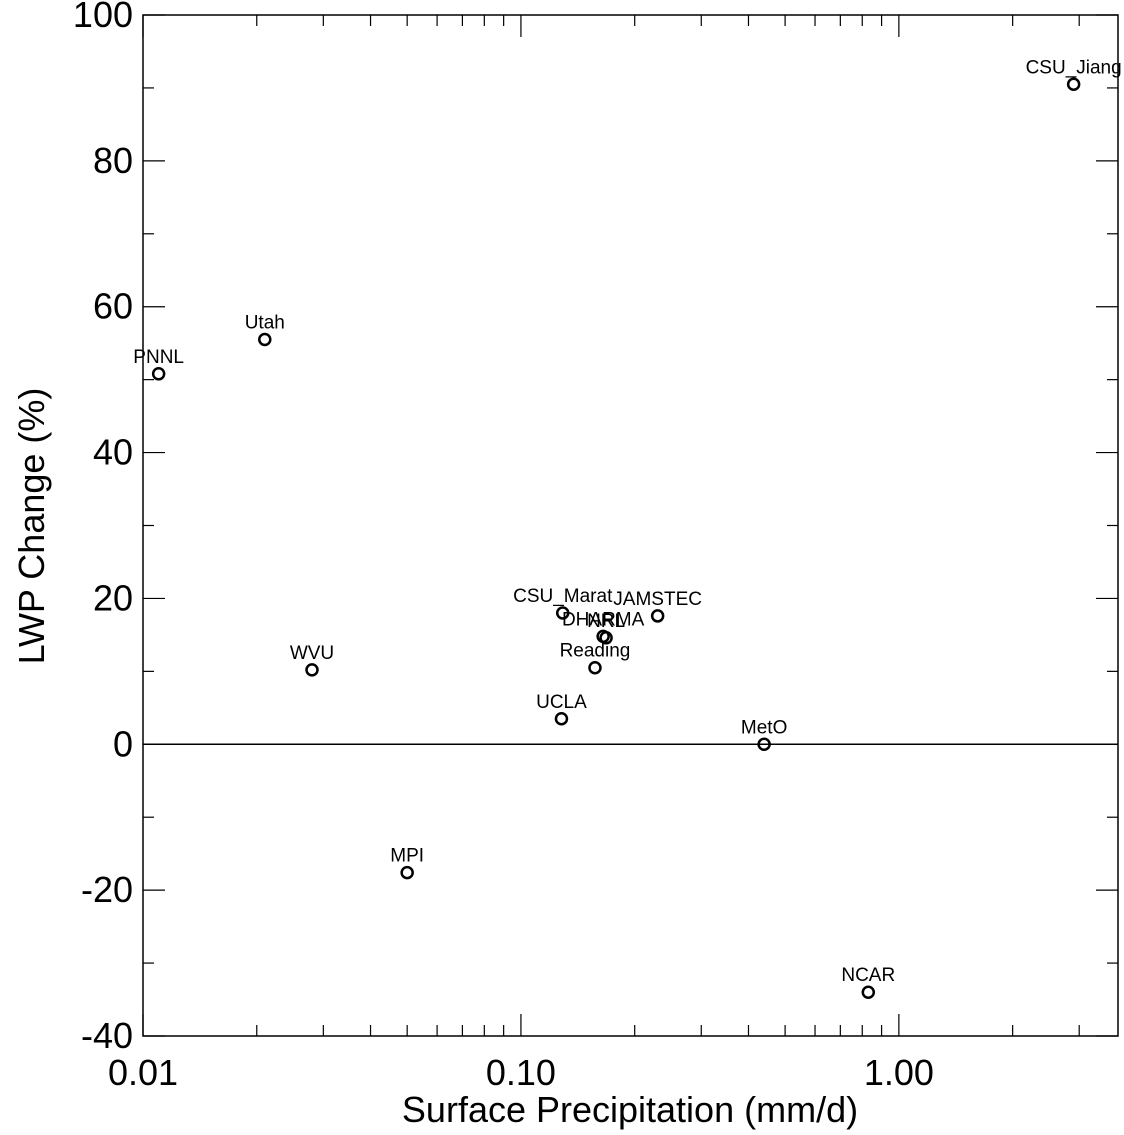 This screenshot has width=1124, height=1135. What do you see at coordinates (563, 596) in the screenshot?
I see `point-label: CSU_Marat` at bounding box center [563, 596].